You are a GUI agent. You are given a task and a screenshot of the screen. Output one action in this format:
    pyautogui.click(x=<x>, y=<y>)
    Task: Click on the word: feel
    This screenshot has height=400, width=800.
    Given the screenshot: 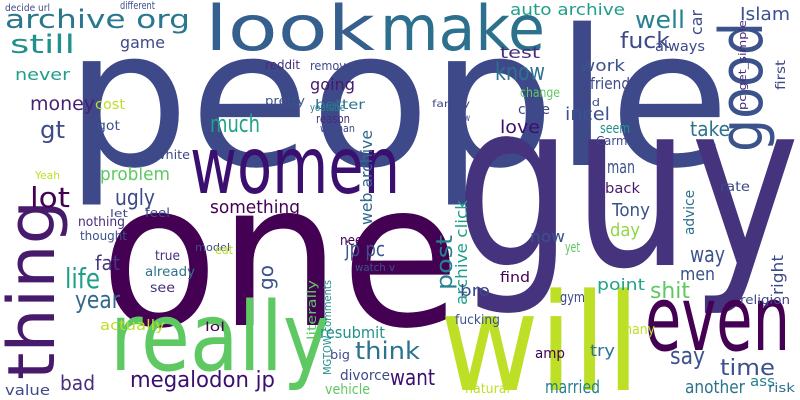 What is the action you would take?
    pyautogui.click(x=157, y=213)
    